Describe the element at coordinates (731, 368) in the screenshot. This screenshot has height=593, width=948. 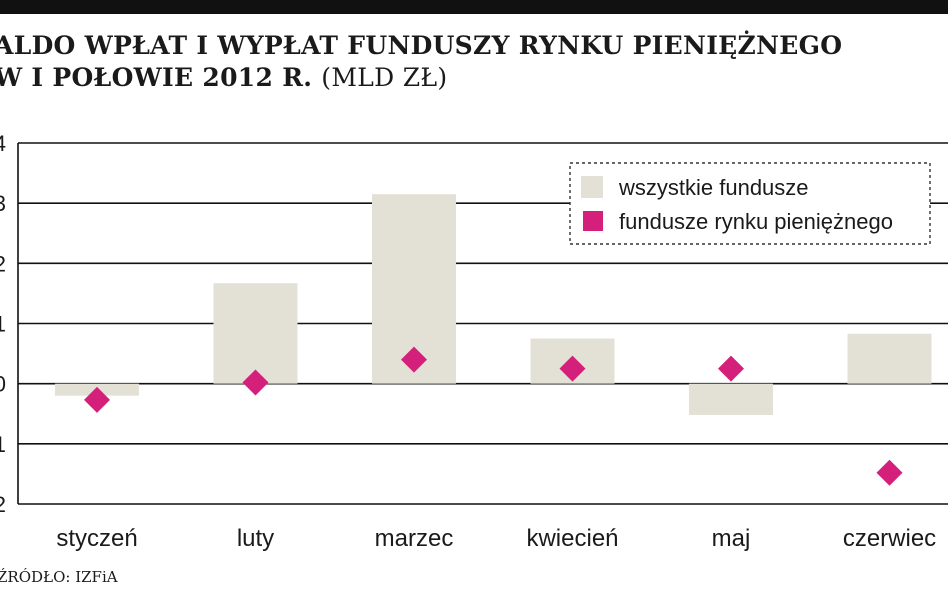
I see `marker-maj` at that location.